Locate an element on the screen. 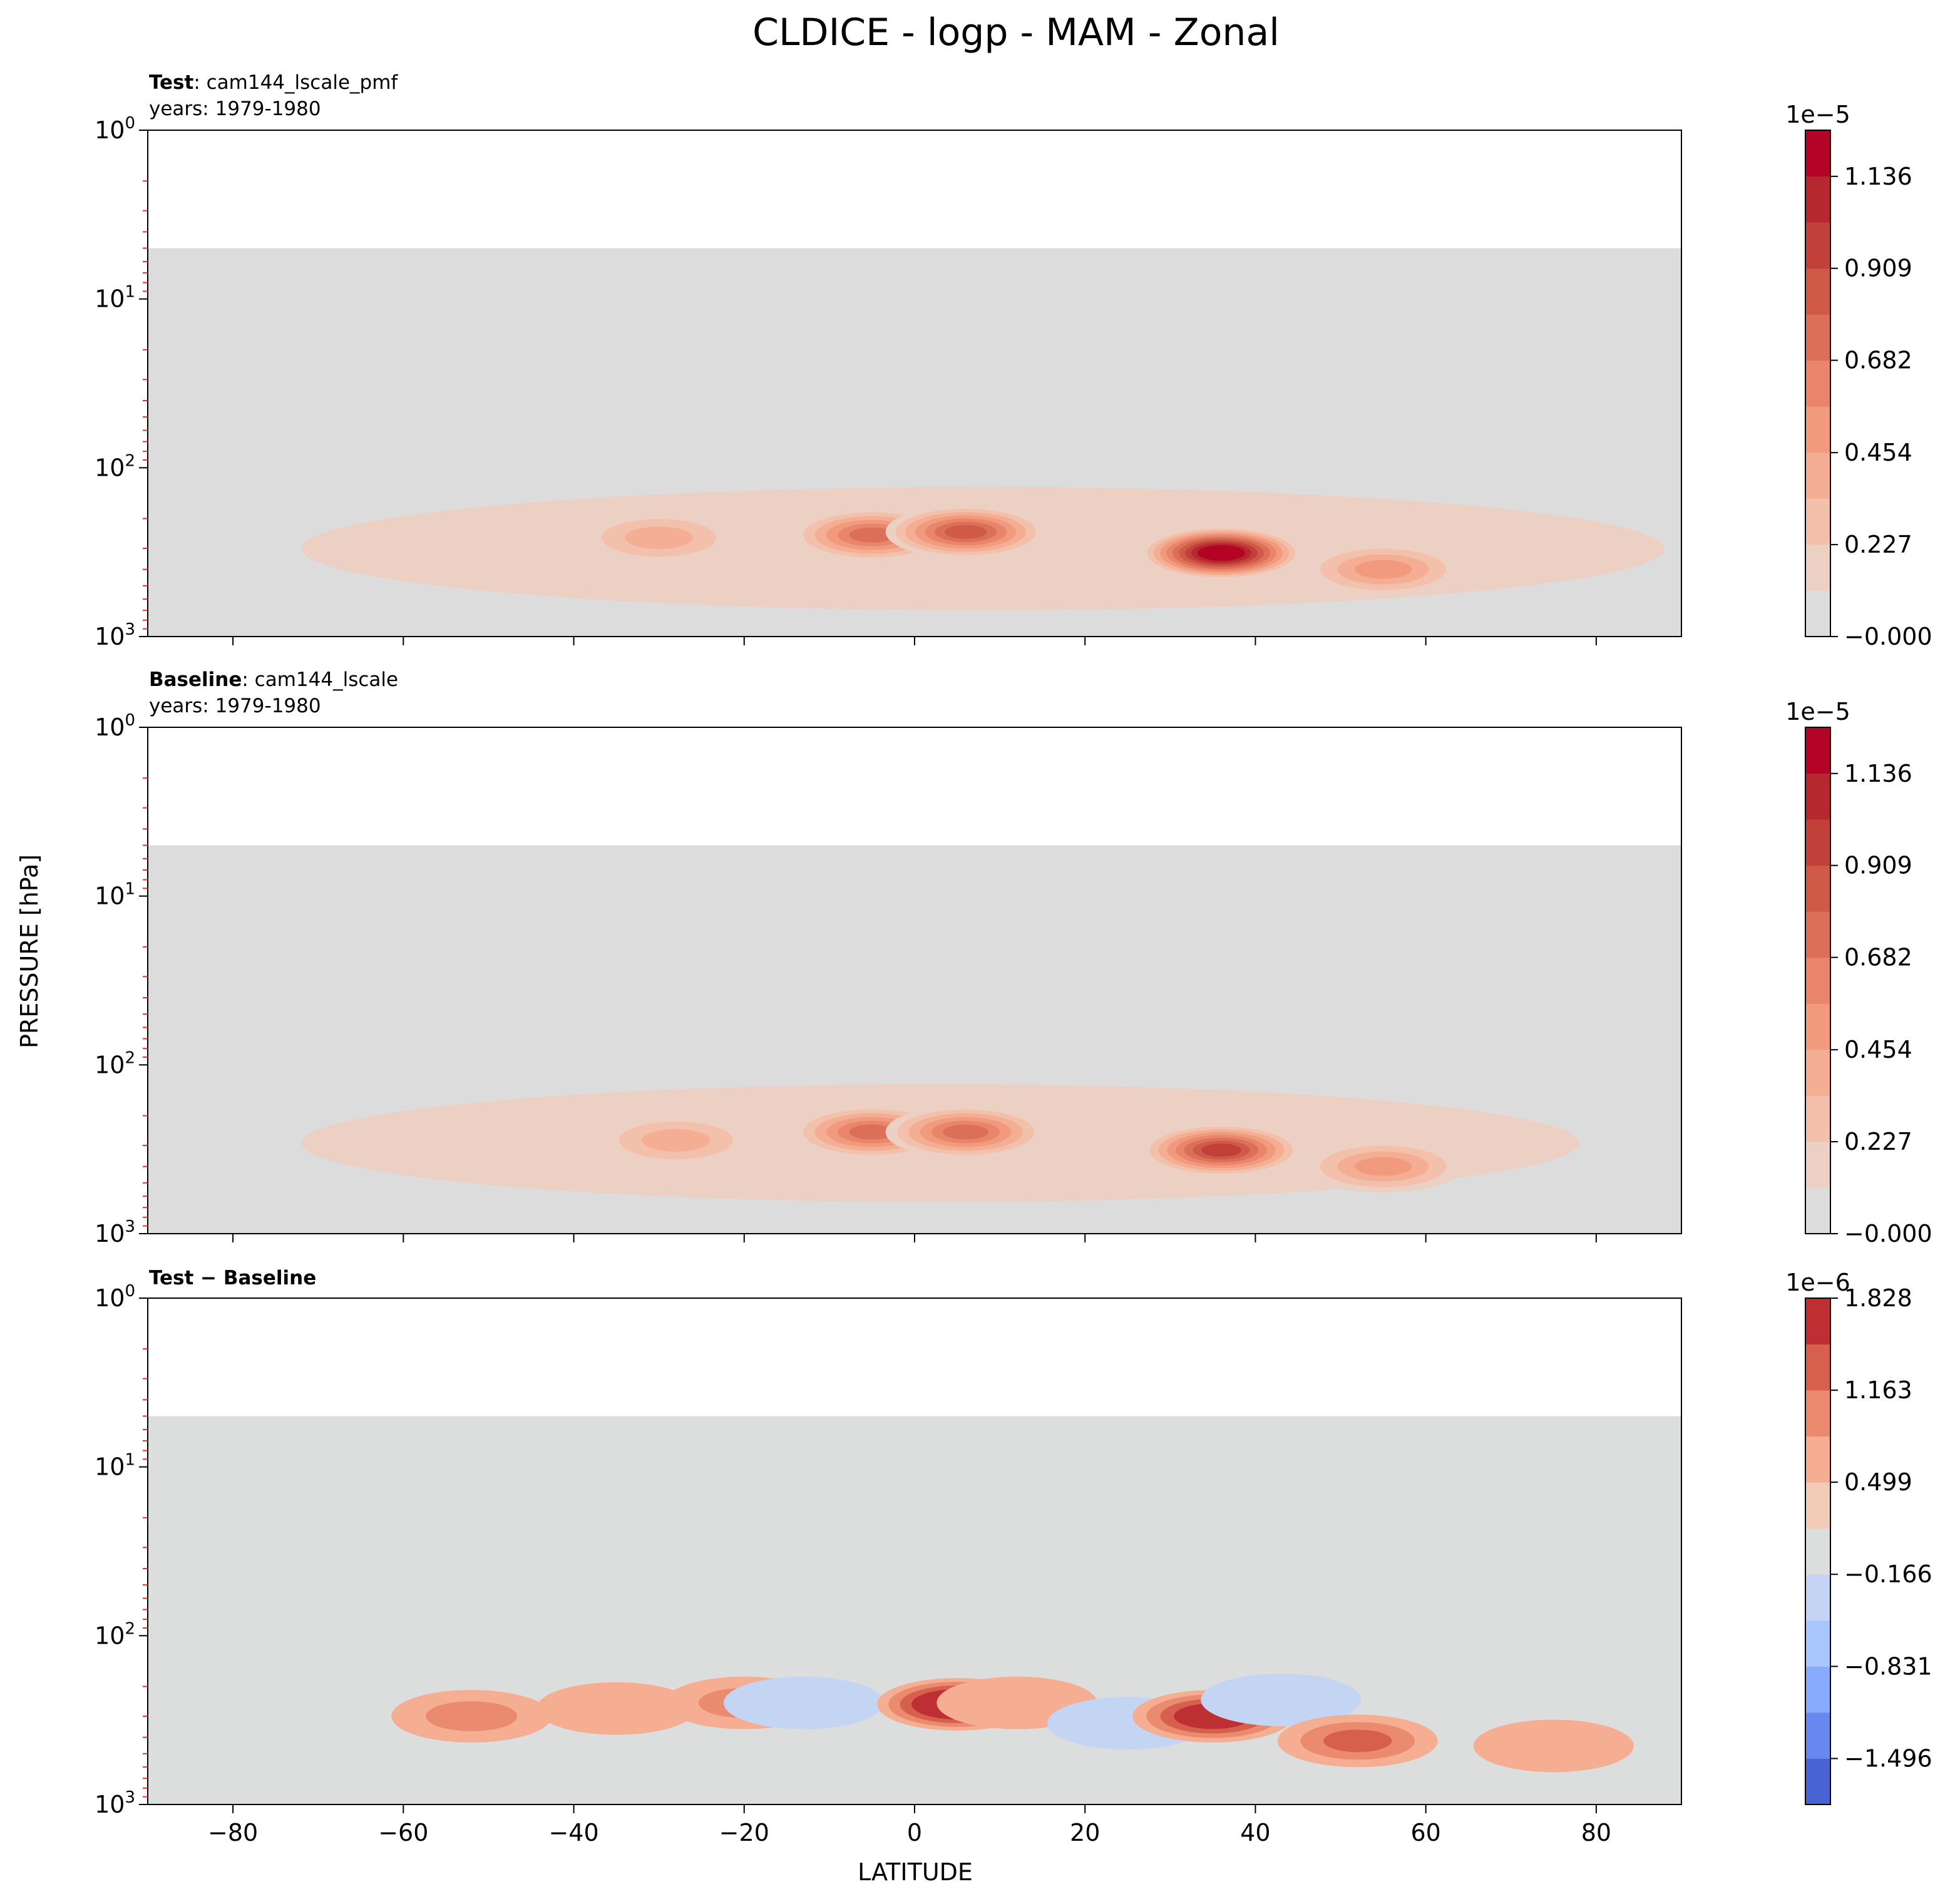  x-tick-label: 0 is located at coordinates (914, 1832).